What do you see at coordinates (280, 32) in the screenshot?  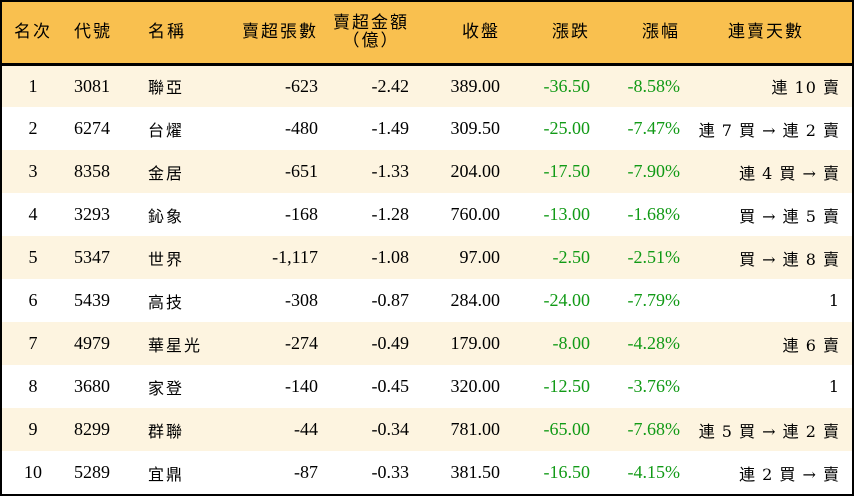 I see `header-net-sell-volume: 賣超張數` at bounding box center [280, 32].